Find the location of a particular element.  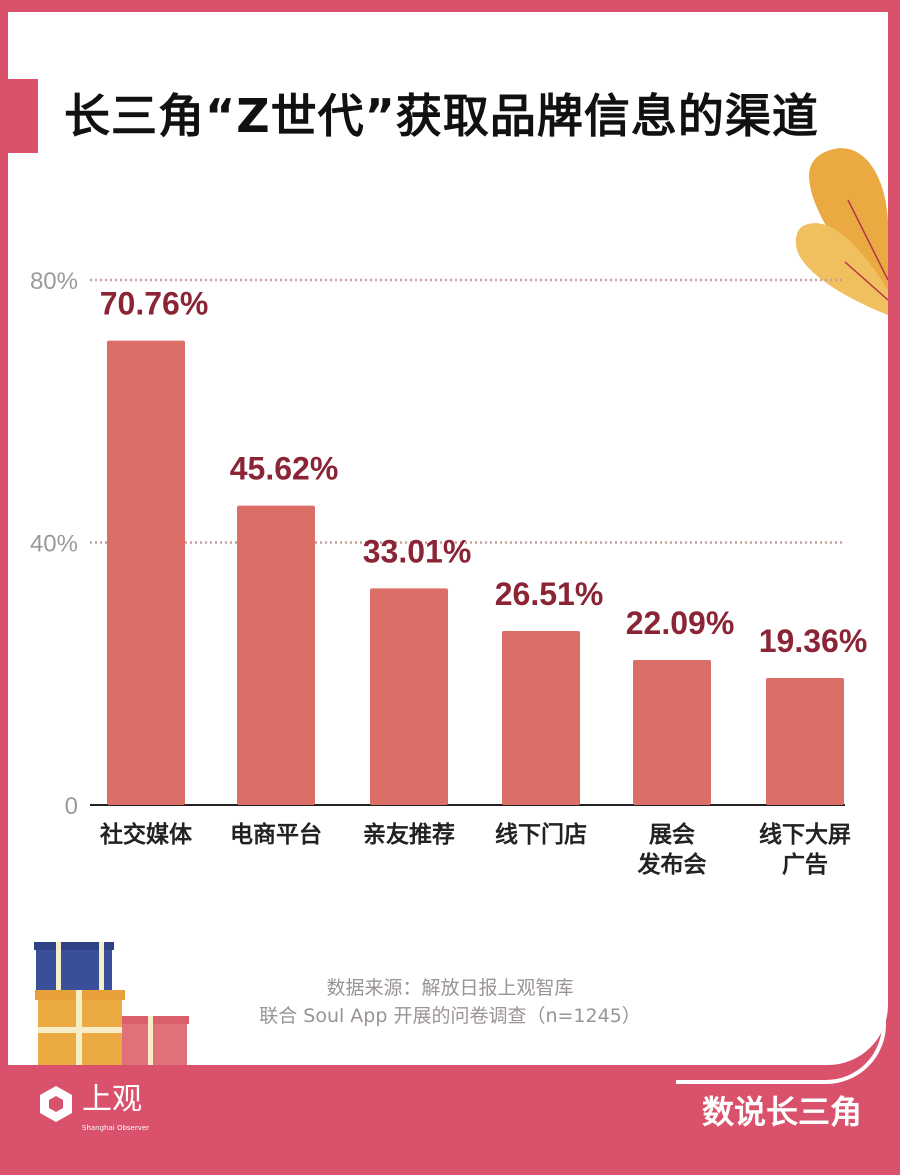

data-label: 19.36% is located at coordinates (813, 641).